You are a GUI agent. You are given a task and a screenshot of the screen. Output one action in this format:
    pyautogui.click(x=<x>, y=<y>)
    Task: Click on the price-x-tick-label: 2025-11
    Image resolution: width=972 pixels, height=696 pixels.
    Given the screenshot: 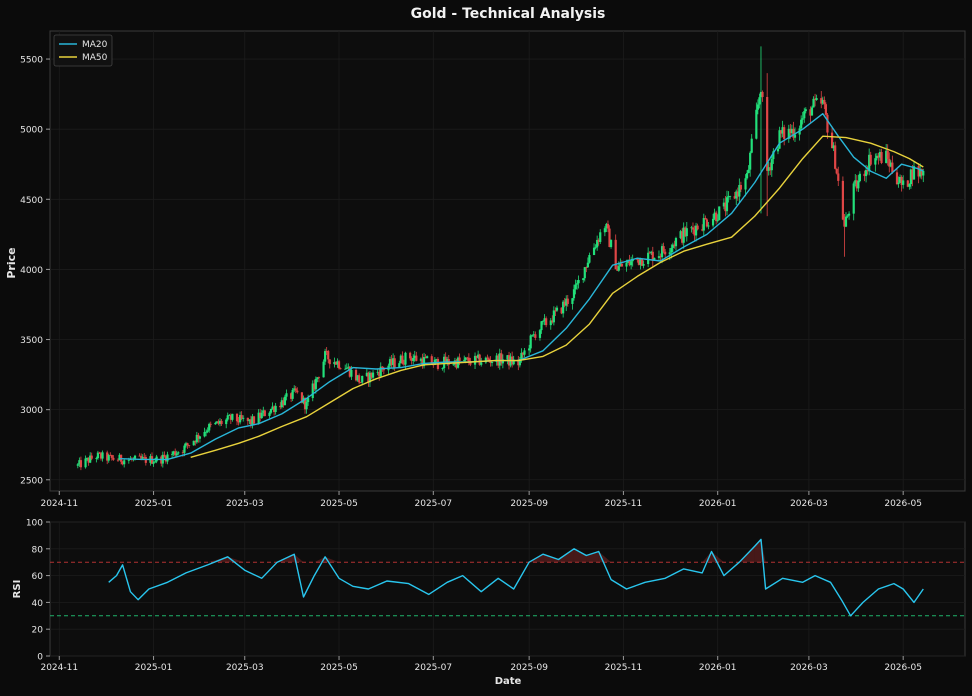 What is the action you would take?
    pyautogui.click(x=624, y=504)
    